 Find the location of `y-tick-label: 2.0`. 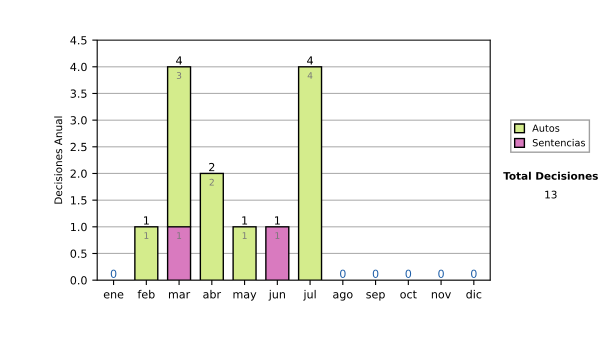

y-tick-label: 2.0 is located at coordinates (78, 173).